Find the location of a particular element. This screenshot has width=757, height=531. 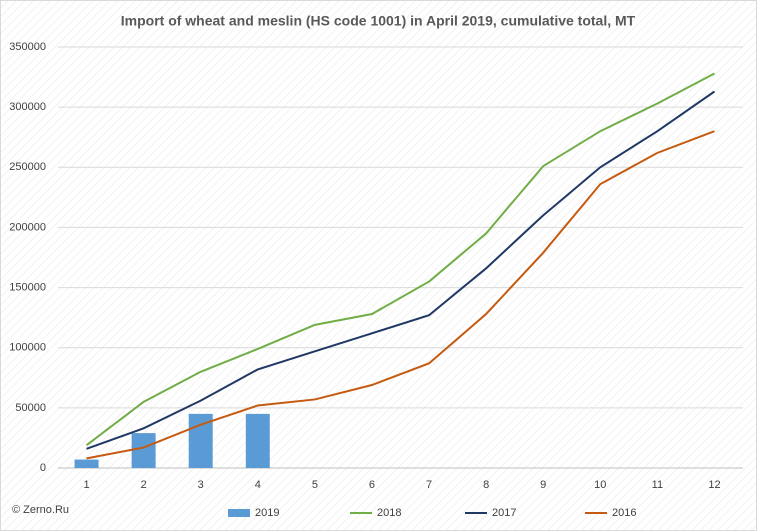

y-tick-label: 350000 is located at coordinates (27, 47).